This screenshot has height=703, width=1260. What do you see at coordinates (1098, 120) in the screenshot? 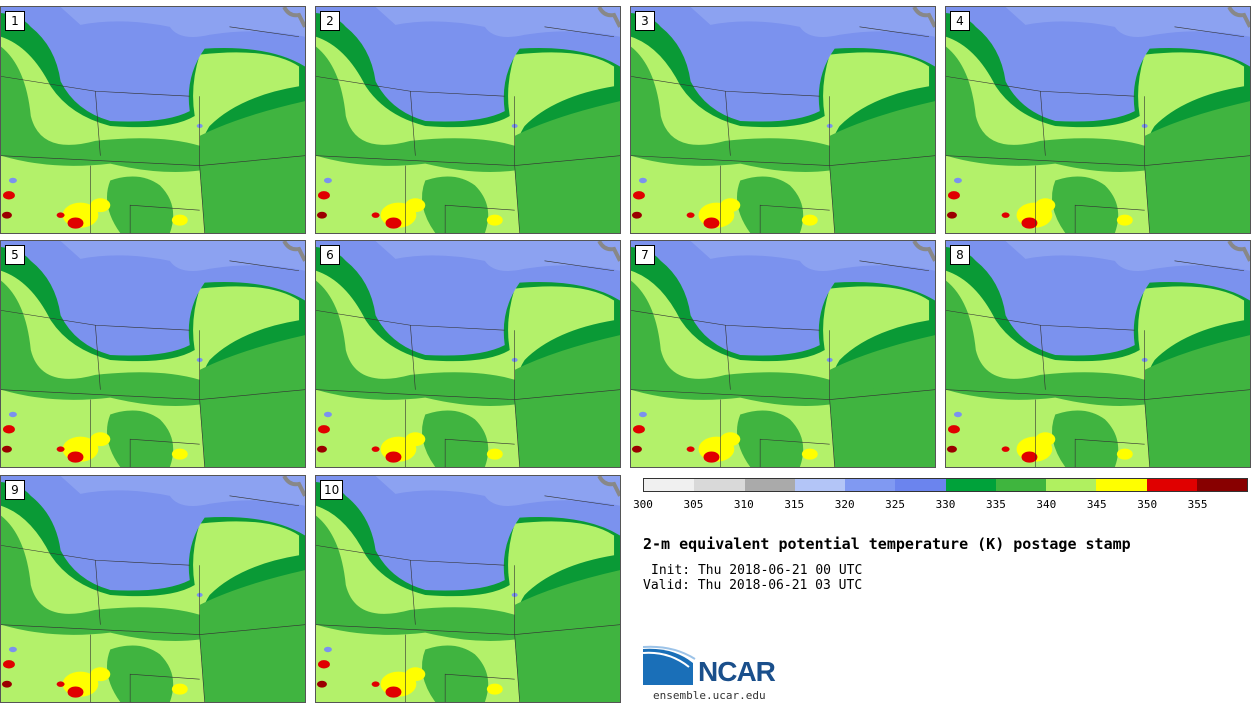
I see `map-panel: 4` at bounding box center [1098, 120].